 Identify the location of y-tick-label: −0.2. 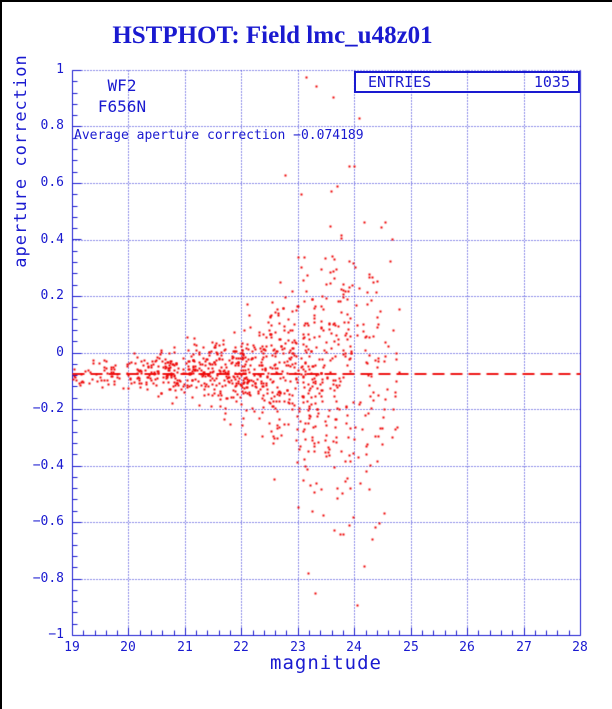
(48, 408).